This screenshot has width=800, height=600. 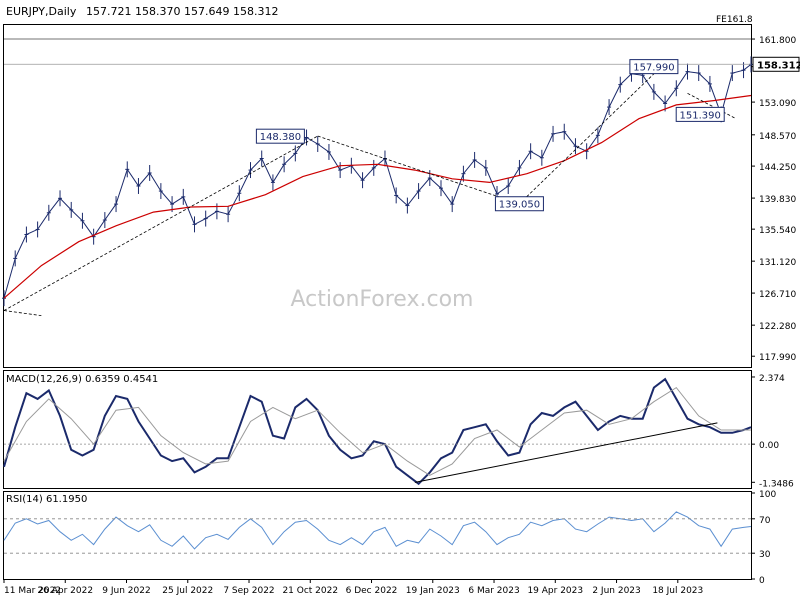 I want to click on x-tick-label: 26 Apr 2022, so click(x=65, y=591).